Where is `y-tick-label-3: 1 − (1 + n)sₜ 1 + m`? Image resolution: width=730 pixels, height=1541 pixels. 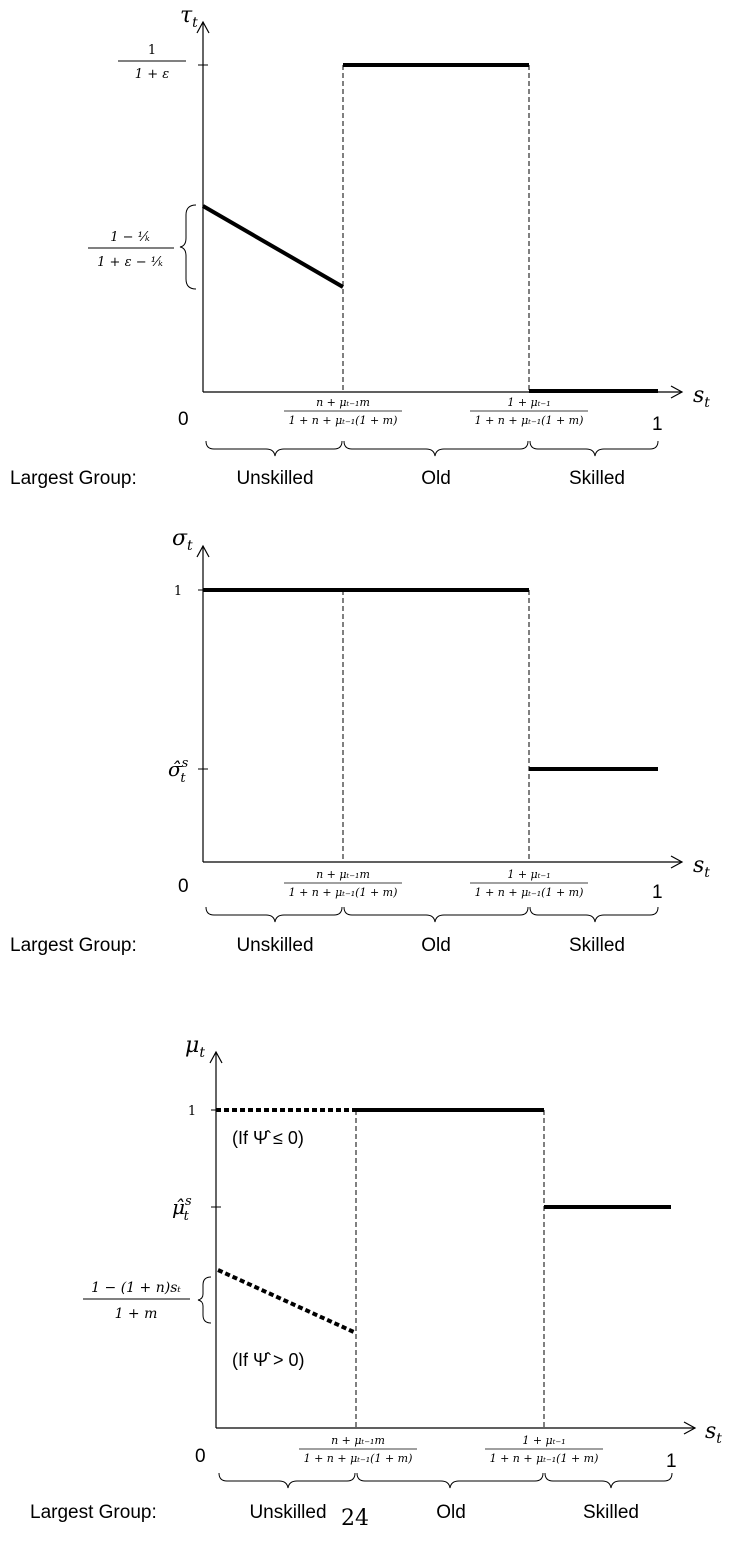
y-tick-label-3: 1 − (1 + n)sₜ 1 + m is located at coordinates (147, 1300).